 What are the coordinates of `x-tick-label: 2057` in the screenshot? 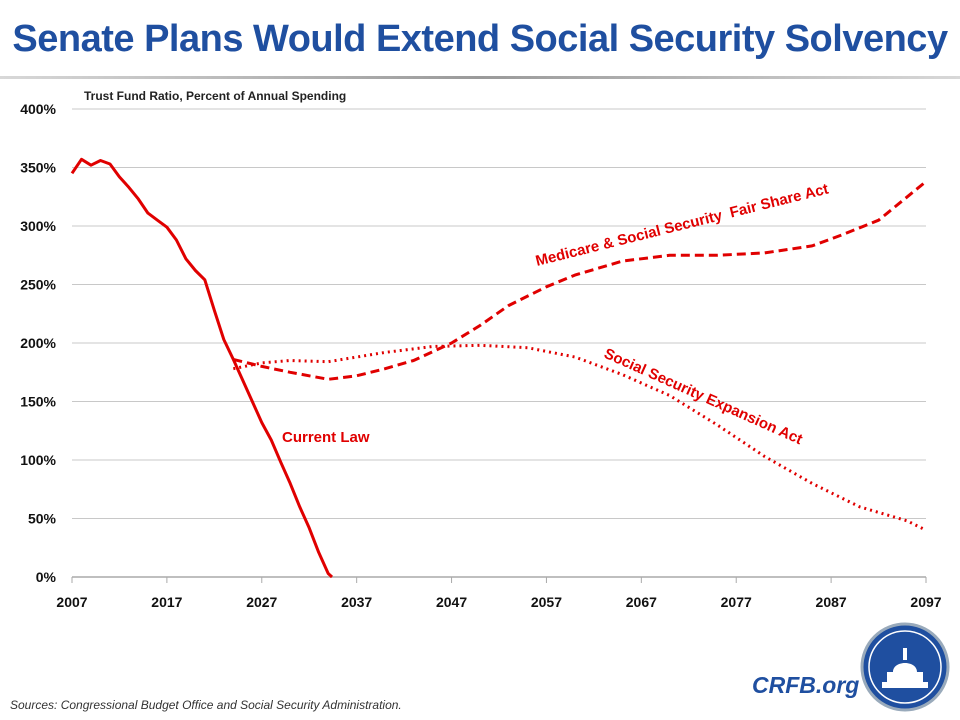 It's located at (546, 602).